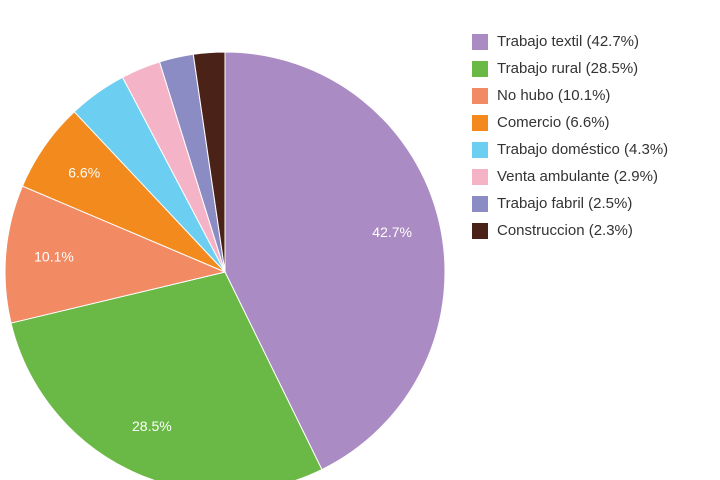 The image size is (720, 480). Describe the element at coordinates (568, 41) in the screenshot. I see `legend-label: Trabajo textil (42.7%)` at that location.